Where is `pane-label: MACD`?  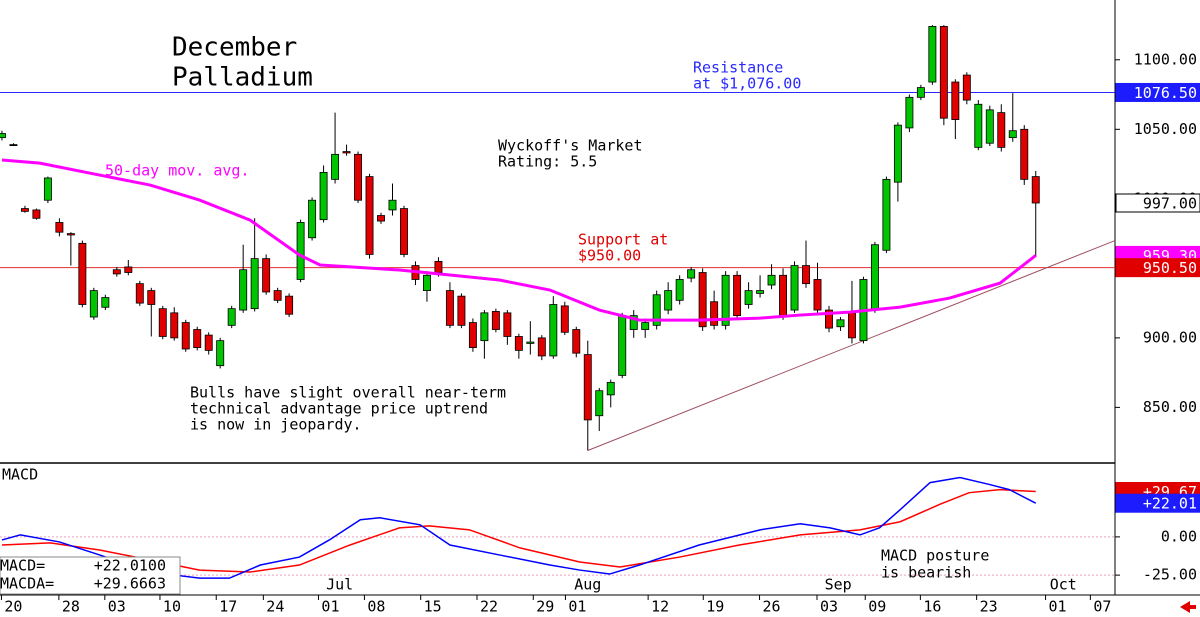 pane-label: MACD is located at coordinates (20, 475).